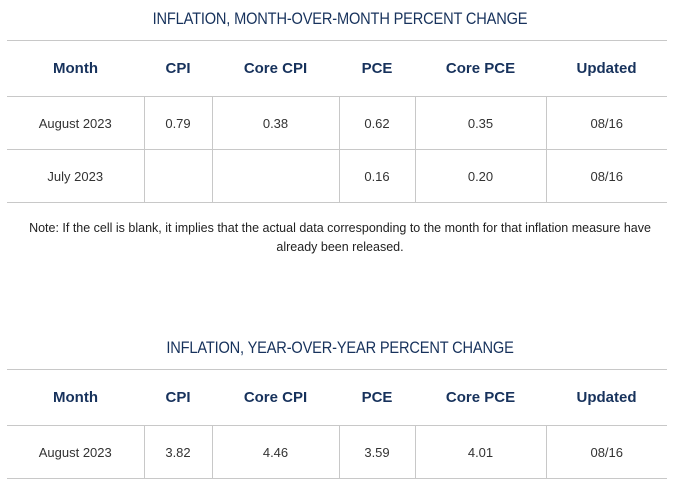 The height and width of the screenshot is (479, 680). What do you see at coordinates (275, 452) in the screenshot?
I see `cell-core-cpi: 4.46` at bounding box center [275, 452].